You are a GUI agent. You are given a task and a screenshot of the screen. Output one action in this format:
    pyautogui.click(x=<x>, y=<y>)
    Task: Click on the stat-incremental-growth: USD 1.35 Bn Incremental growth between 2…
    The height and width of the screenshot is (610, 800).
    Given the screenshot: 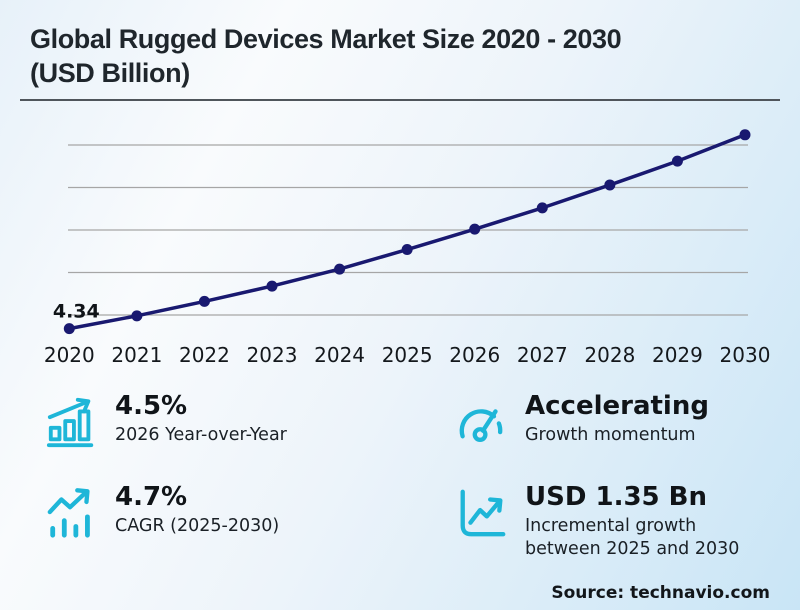 What is the action you would take?
    pyautogui.click(x=615, y=521)
    